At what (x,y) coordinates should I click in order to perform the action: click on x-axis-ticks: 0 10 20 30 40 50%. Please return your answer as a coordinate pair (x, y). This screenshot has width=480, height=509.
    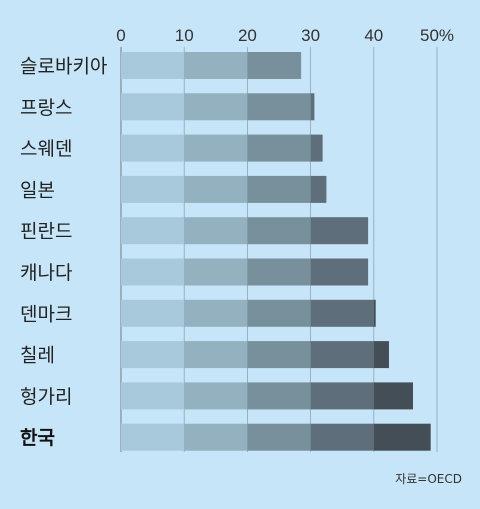
    Looking at the image, I should click on (285, 35).